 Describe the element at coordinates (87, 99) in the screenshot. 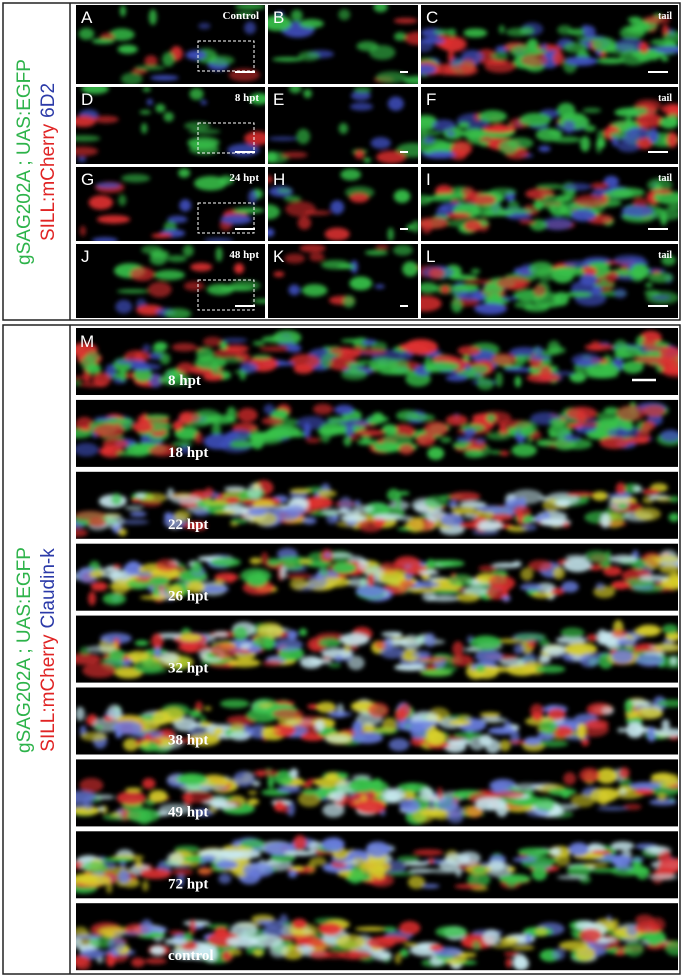

I see `panel-letter: D` at that location.